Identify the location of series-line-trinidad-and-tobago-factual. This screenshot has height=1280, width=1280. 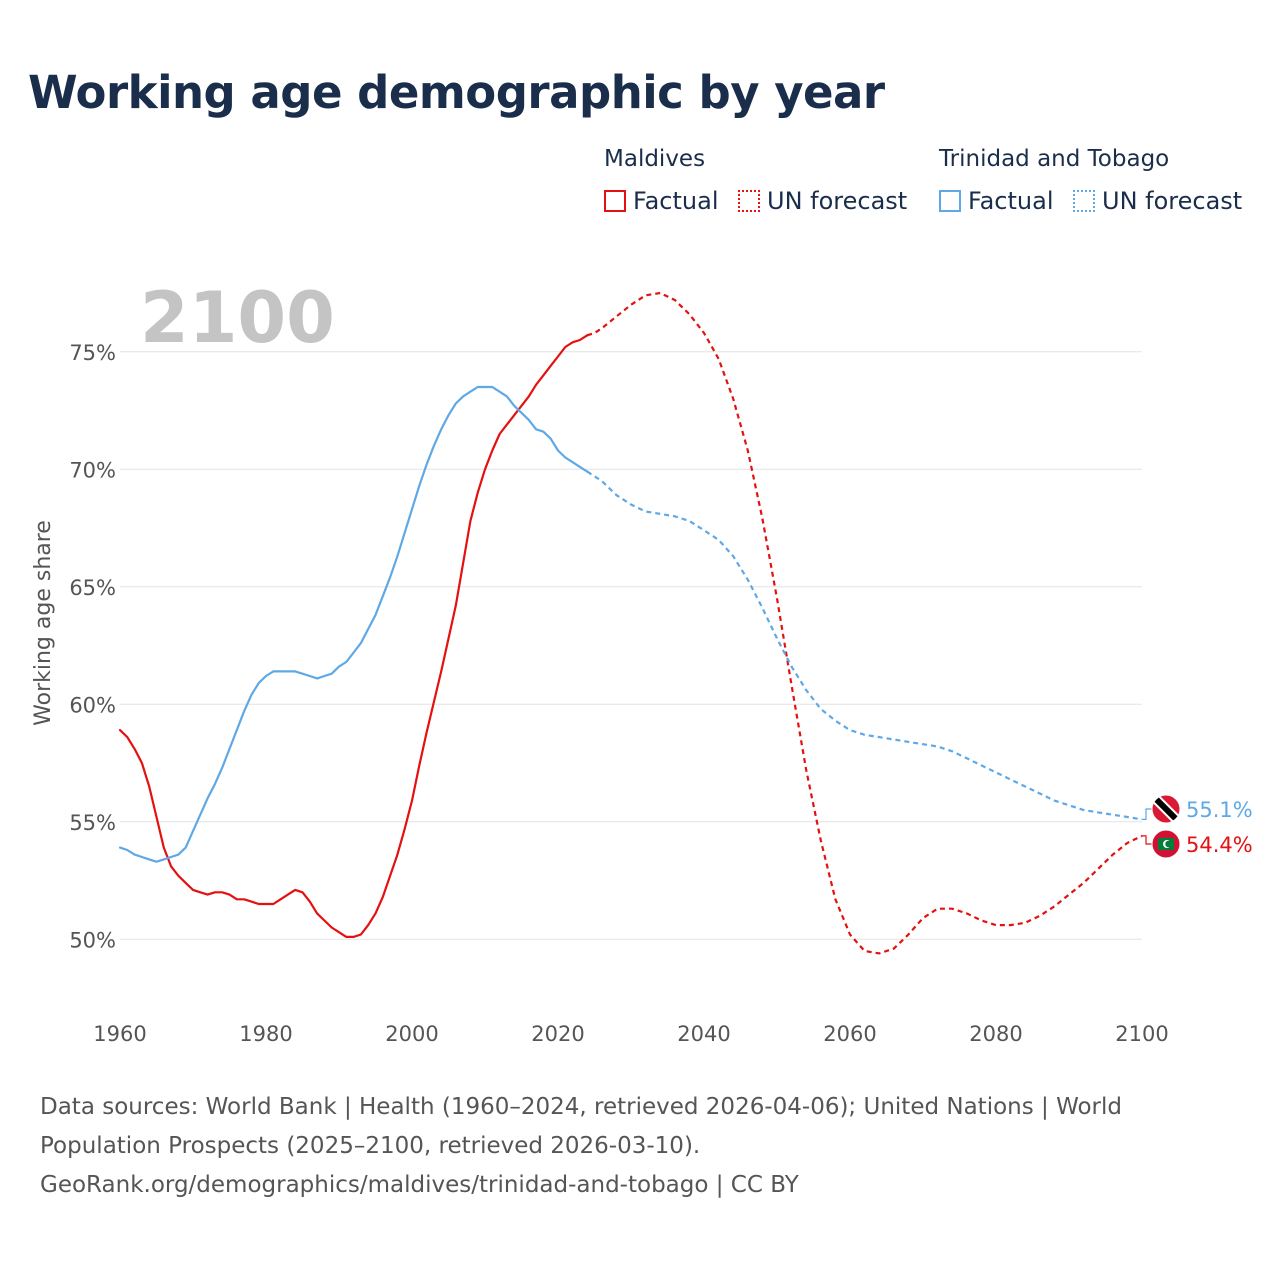
(353, 624).